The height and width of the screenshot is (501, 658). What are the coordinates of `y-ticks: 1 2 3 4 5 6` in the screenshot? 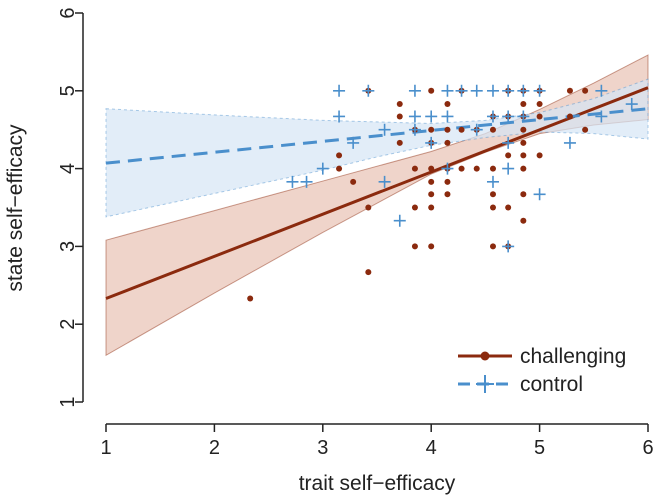 It's located at (70, 207).